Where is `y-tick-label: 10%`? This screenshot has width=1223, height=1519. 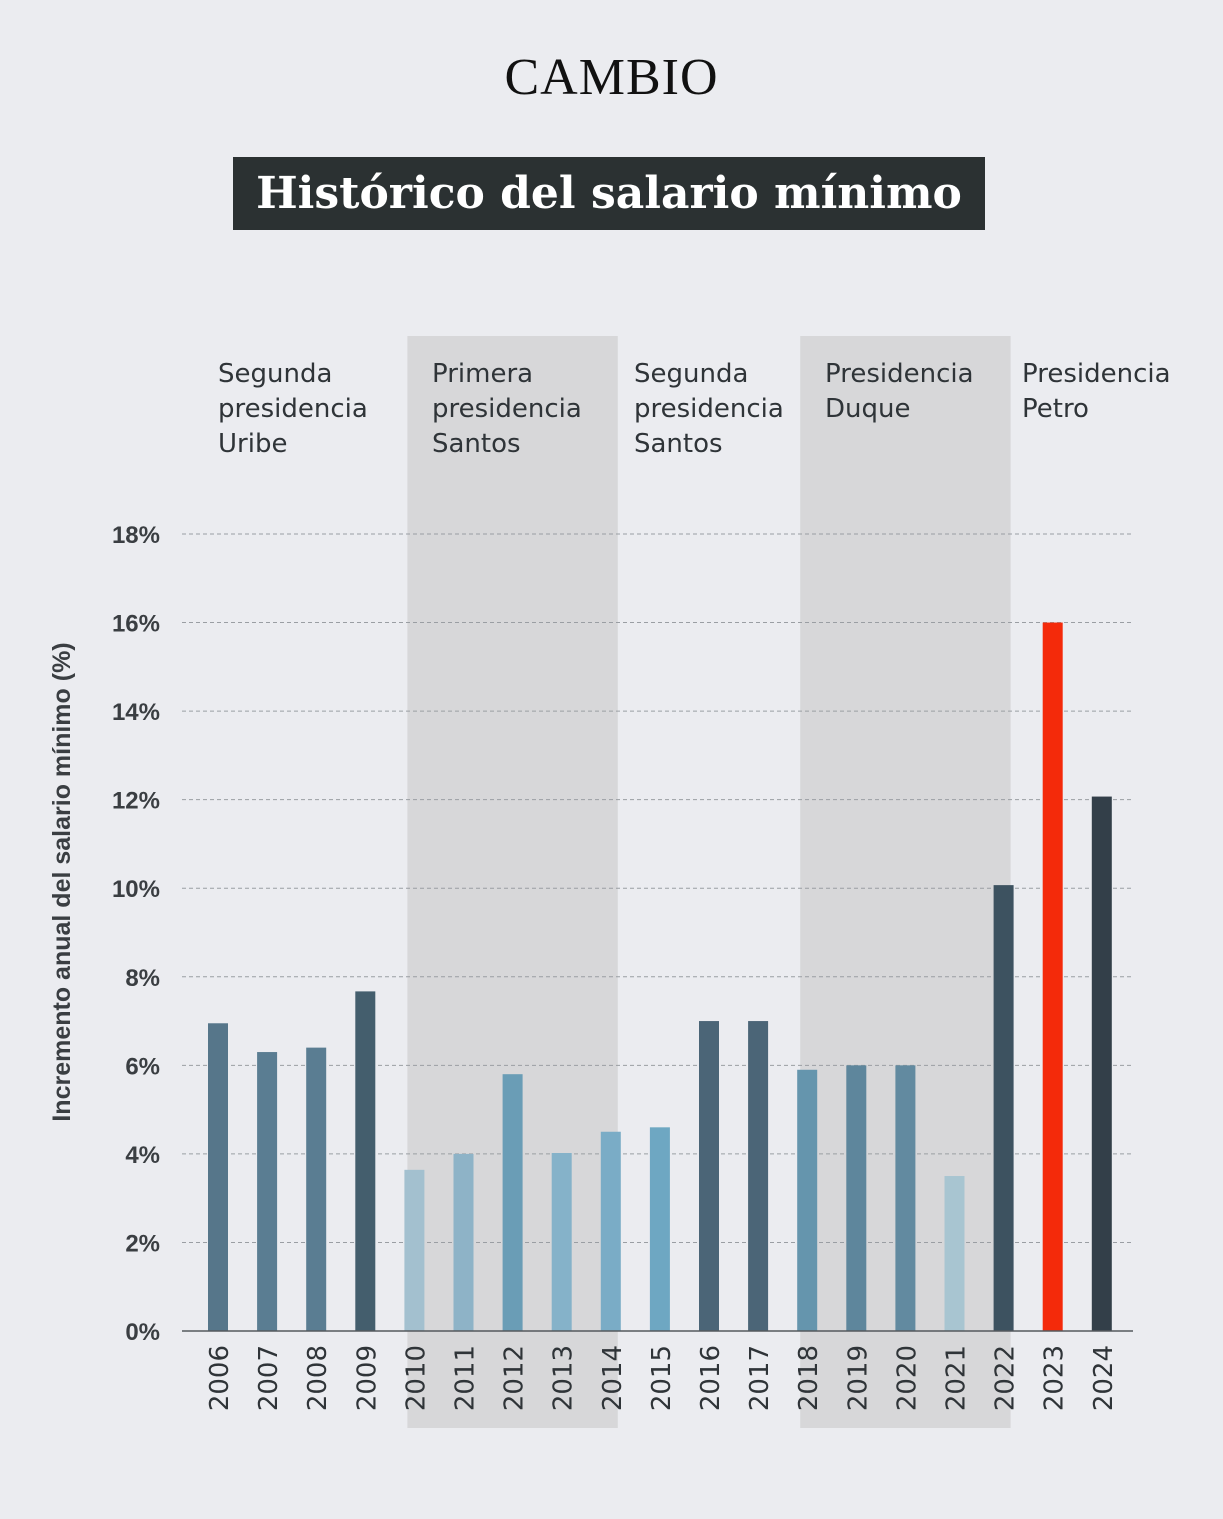
y-tick-label: 10% is located at coordinates (136, 889).